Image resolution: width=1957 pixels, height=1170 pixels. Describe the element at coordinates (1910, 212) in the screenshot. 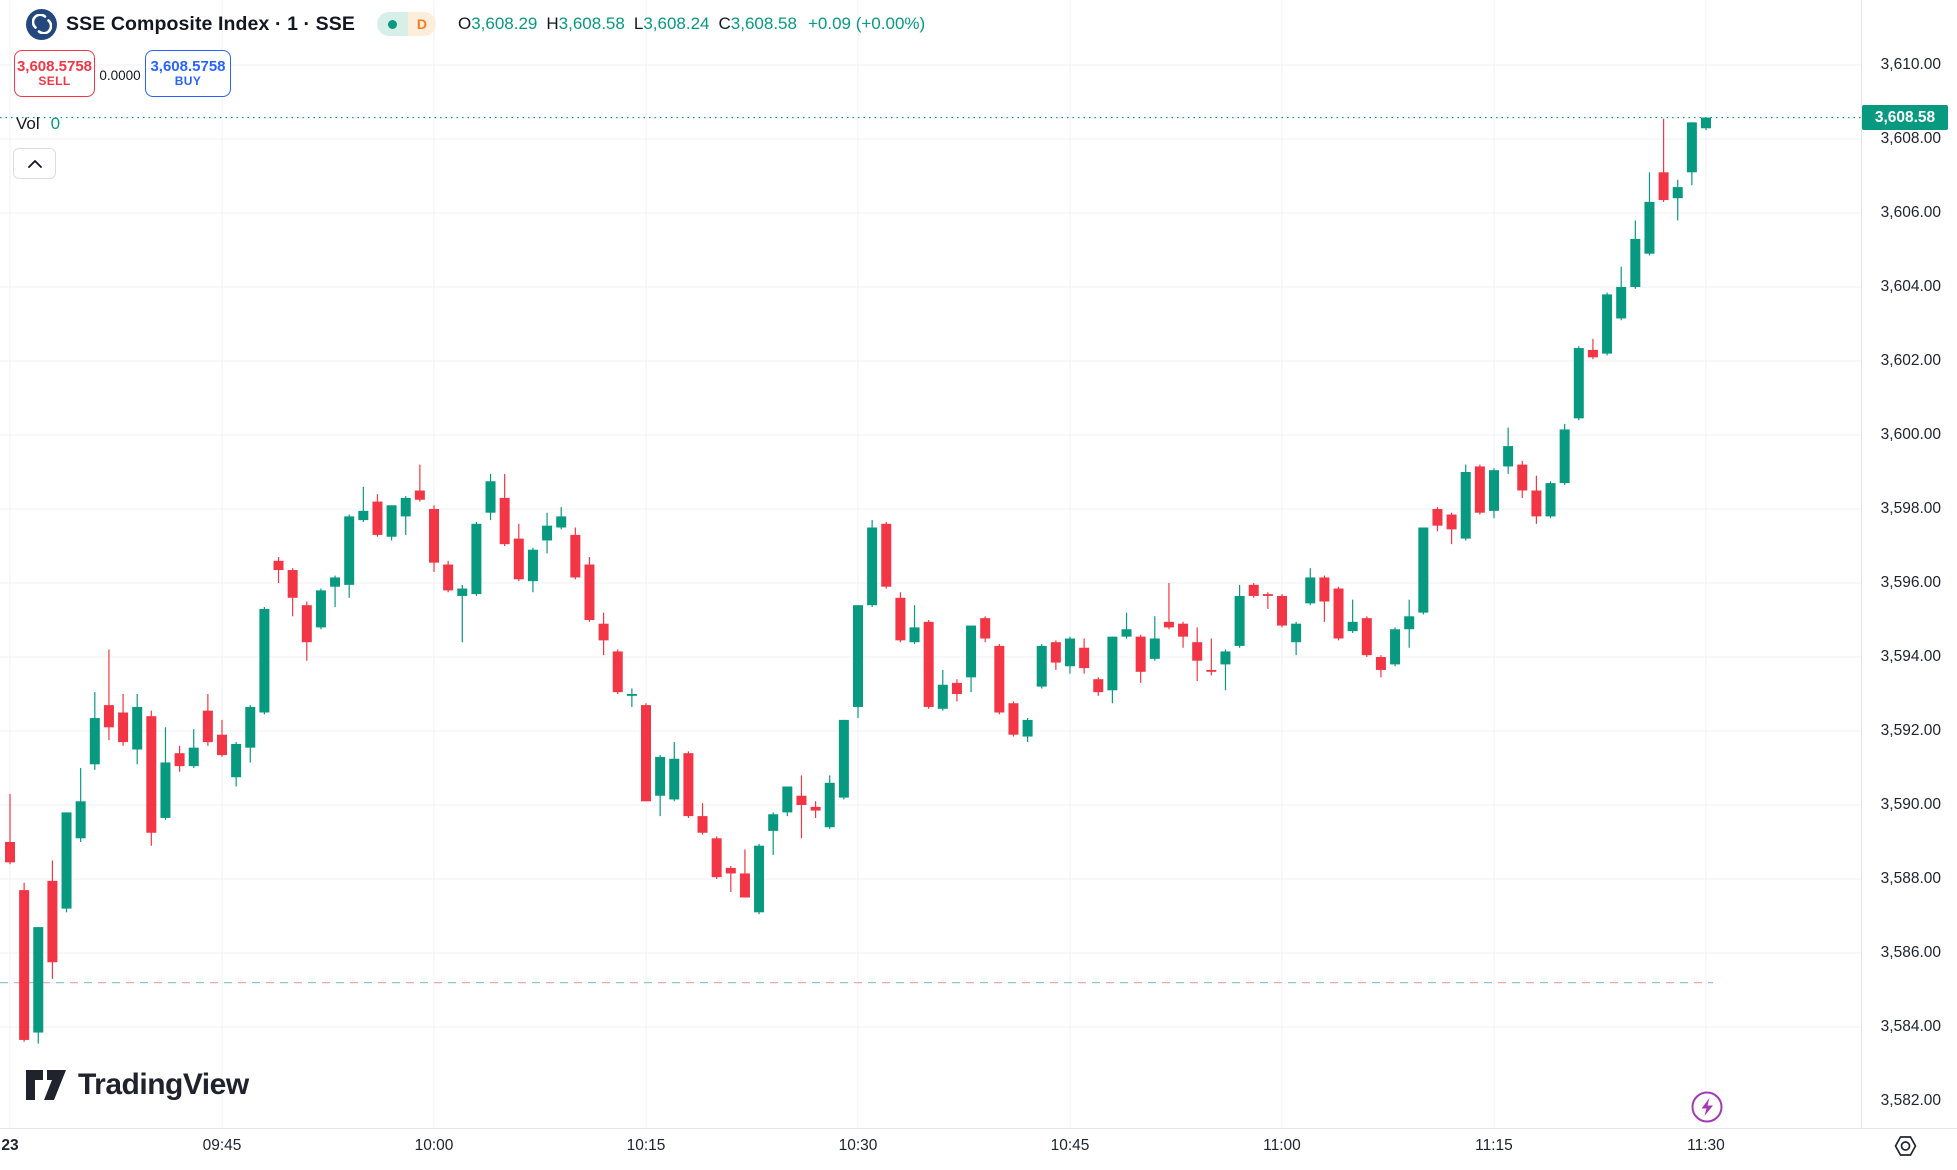

I see `price-axis-label: 3,606.00` at that location.